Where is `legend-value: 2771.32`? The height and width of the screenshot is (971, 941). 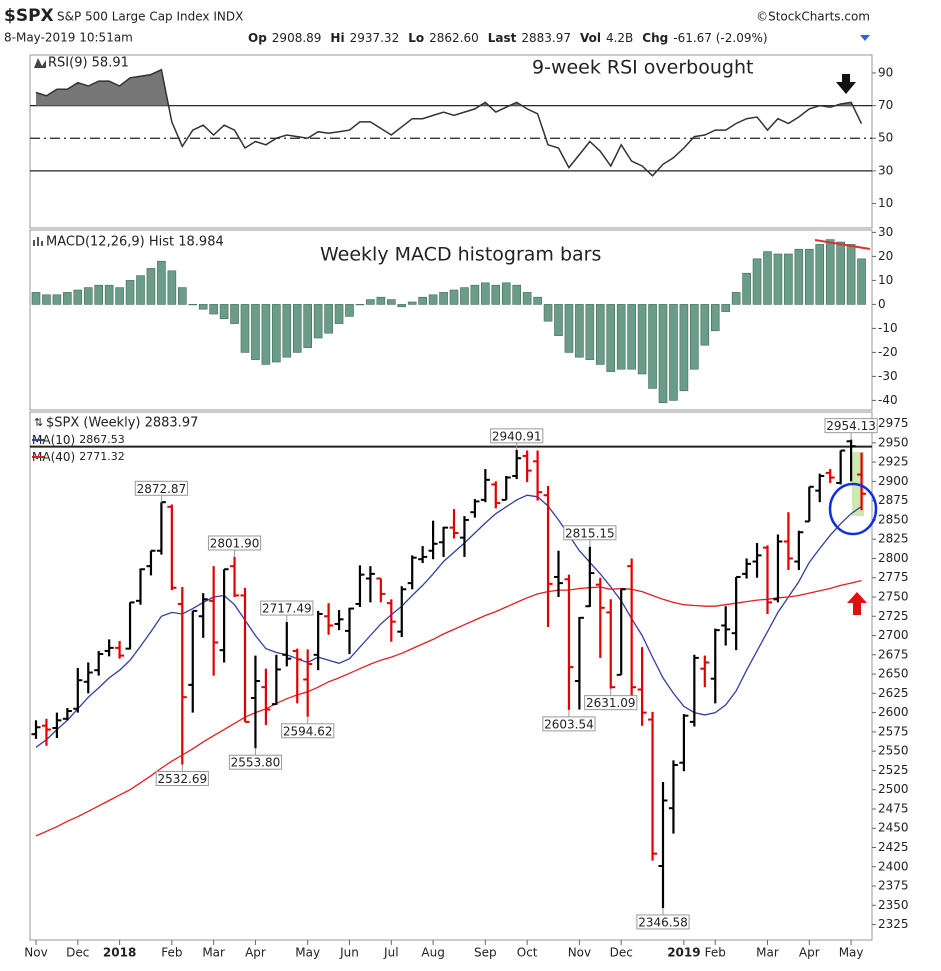
legend-value: 2771.32 is located at coordinates (102, 456).